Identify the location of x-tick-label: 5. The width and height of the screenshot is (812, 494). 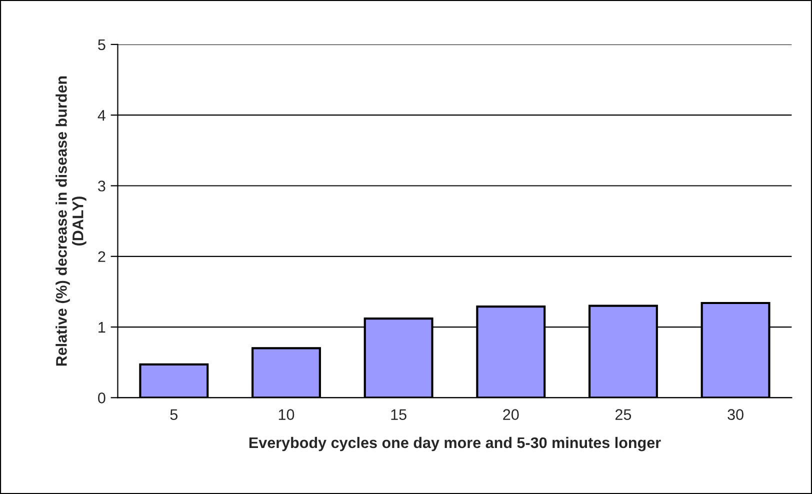
(174, 414).